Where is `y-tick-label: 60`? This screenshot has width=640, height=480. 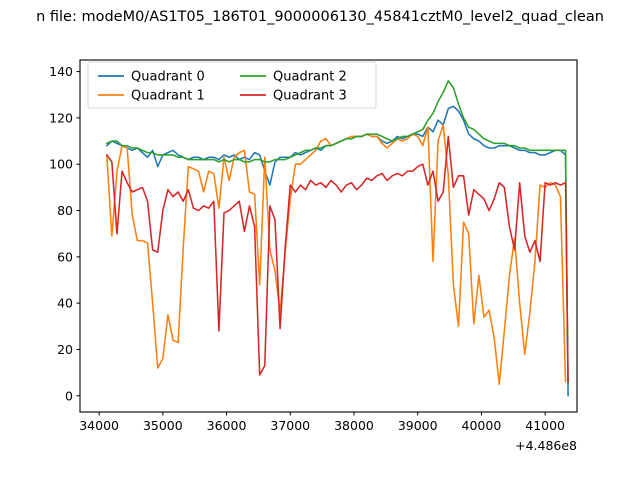 y-tick-label: 60 is located at coordinates (65, 256).